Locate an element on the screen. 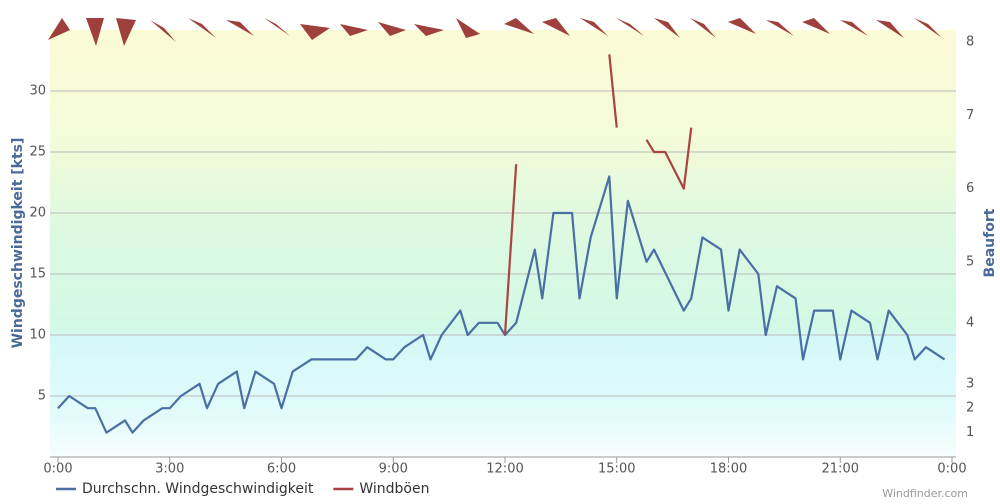 The image size is (1000, 504). y2-tick-label: 8 is located at coordinates (970, 42).